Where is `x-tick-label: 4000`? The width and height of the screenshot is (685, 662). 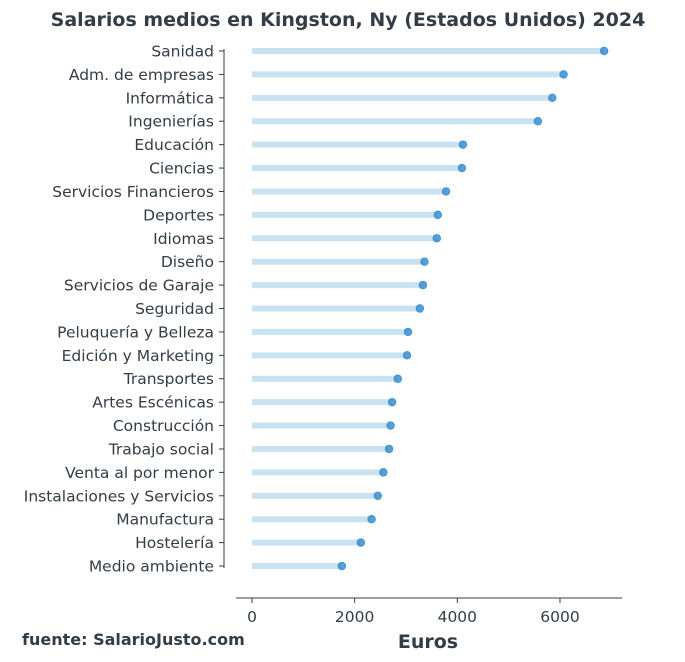 x-tick-label: 4000 is located at coordinates (457, 617).